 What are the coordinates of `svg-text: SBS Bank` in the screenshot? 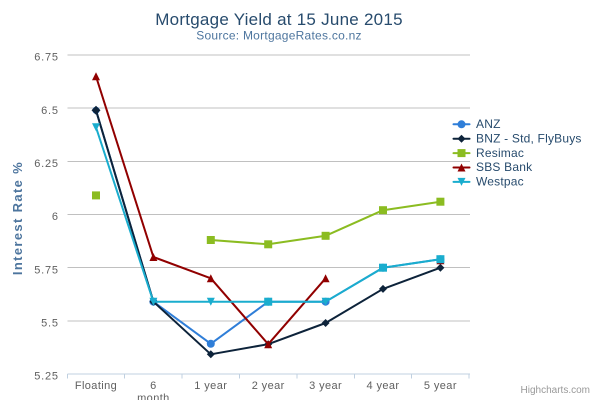 It's located at (504, 167).